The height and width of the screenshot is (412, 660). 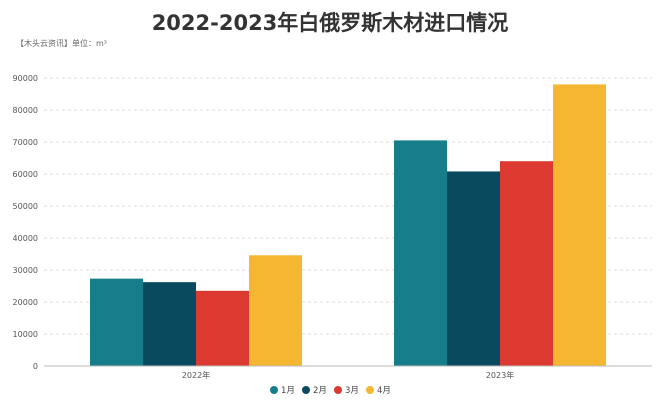 What do you see at coordinates (288, 391) in the screenshot?
I see `legend-label: 1月` at bounding box center [288, 391].